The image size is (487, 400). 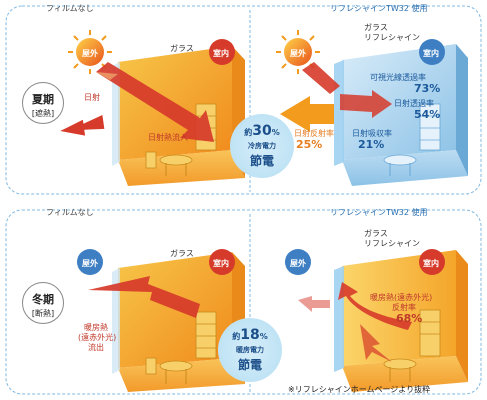 I want to click on summer-solar-trans-label: 日射透過率, so click(x=414, y=103).